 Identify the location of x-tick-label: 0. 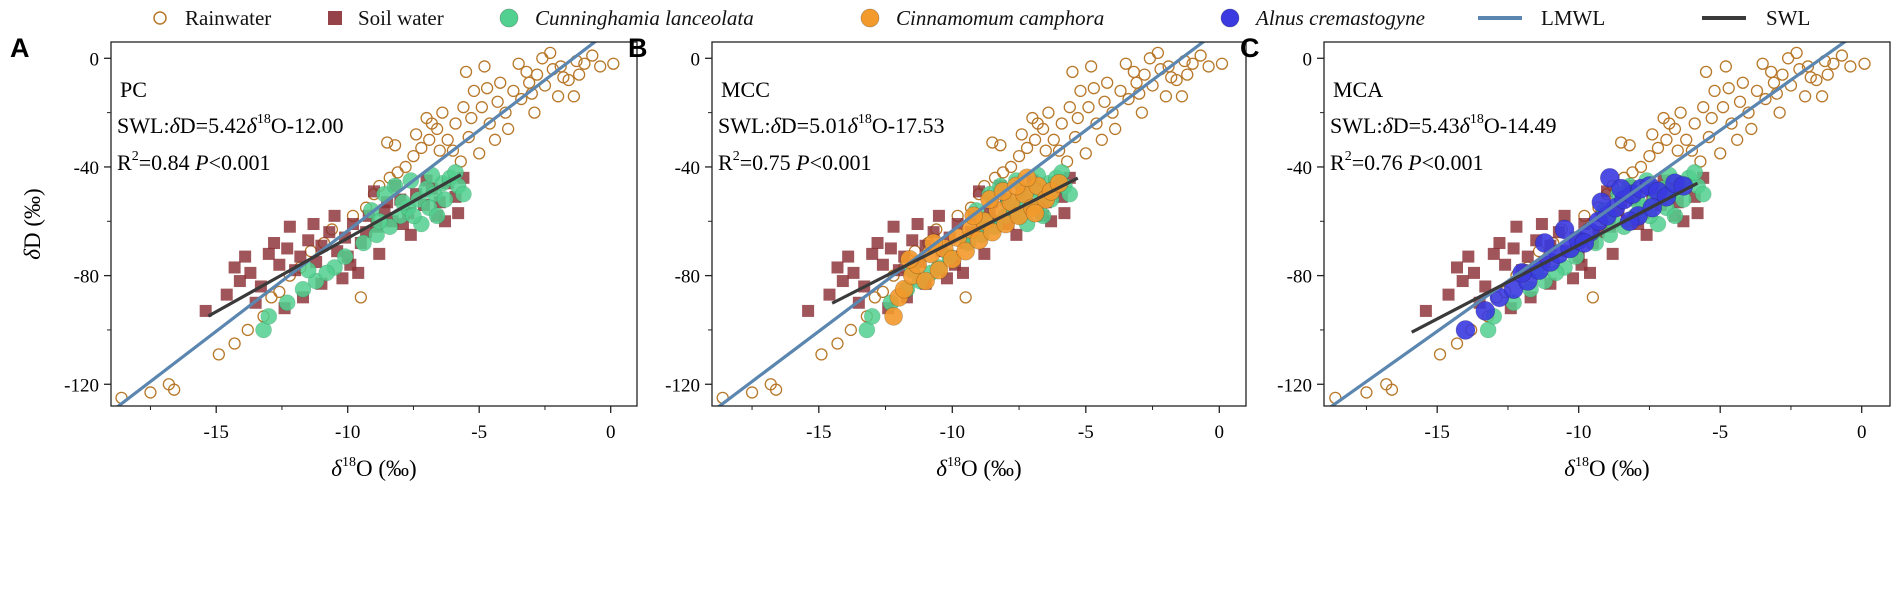
(611, 432).